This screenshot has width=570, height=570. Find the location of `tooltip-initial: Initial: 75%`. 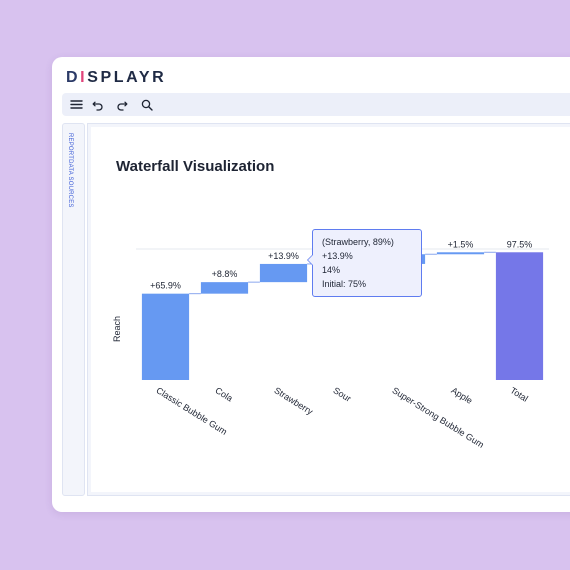

tooltip-initial: Initial: 75% is located at coordinates (344, 284).